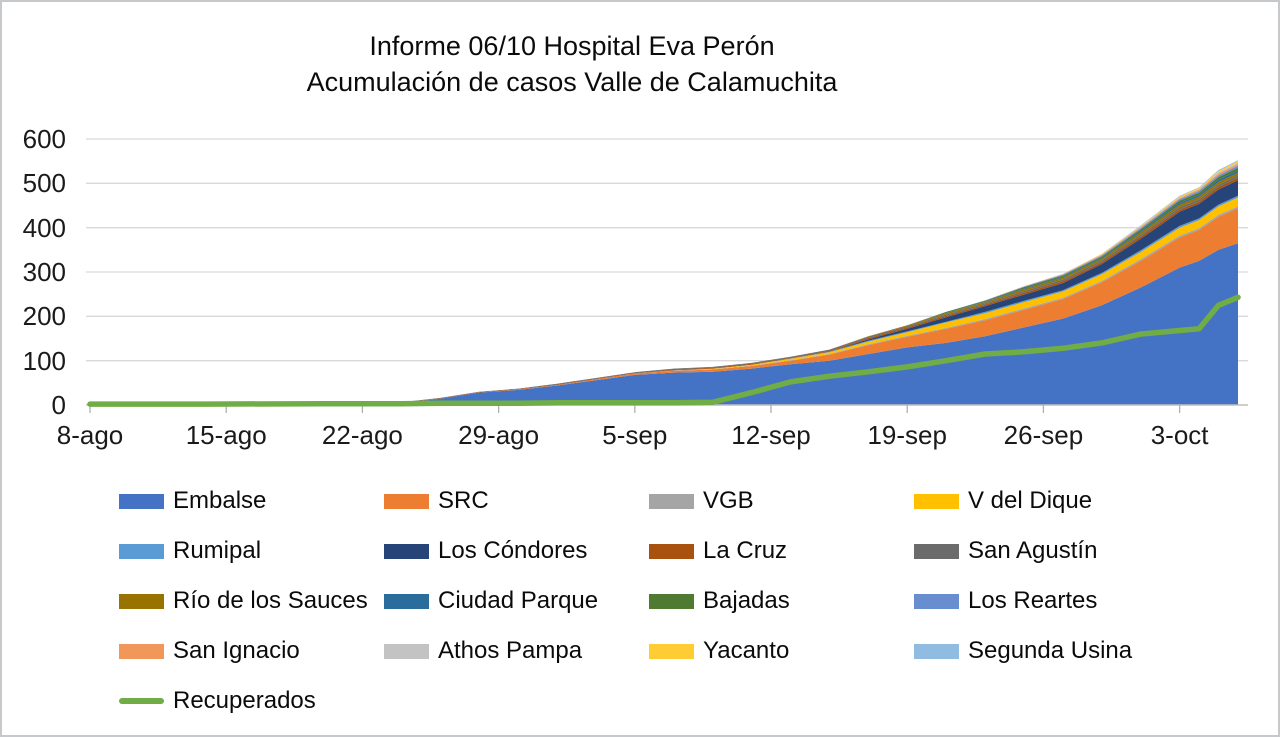 Image resolution: width=1280 pixels, height=737 pixels. I want to click on legend-label: V del Dique, so click(1030, 500).